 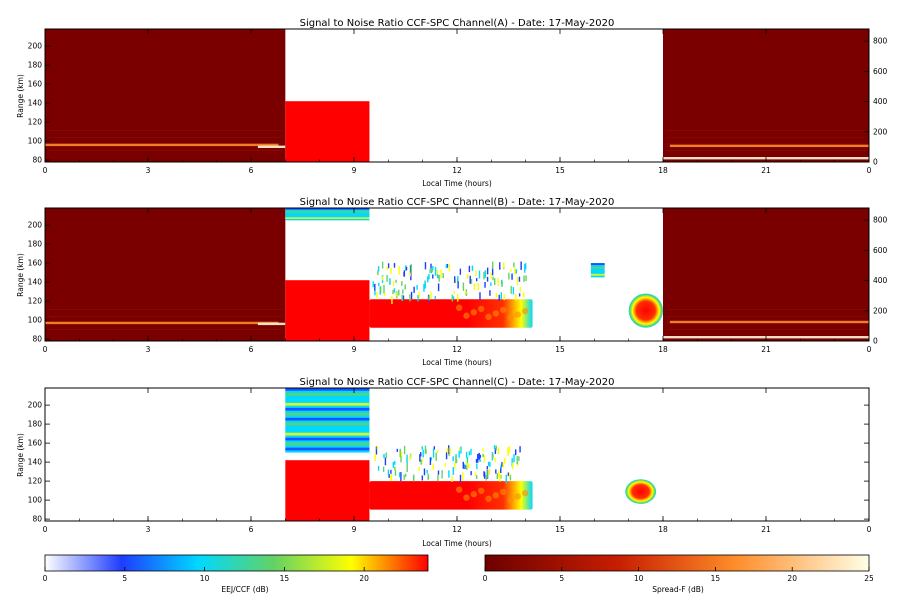 I want to click on colorbar-ccf: 0 5 10 15 20 EEJ/CCF (dB), so click(x=236, y=574).